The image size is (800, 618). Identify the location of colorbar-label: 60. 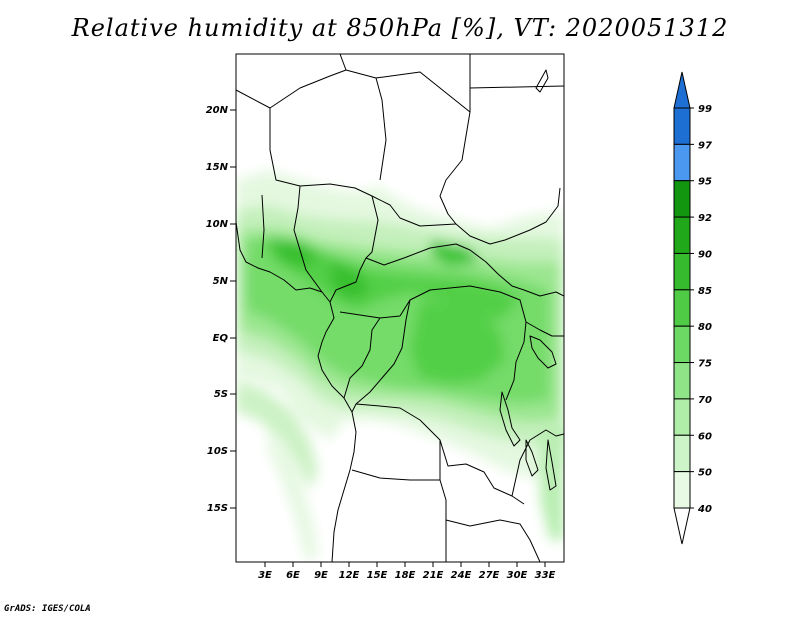
(705, 436).